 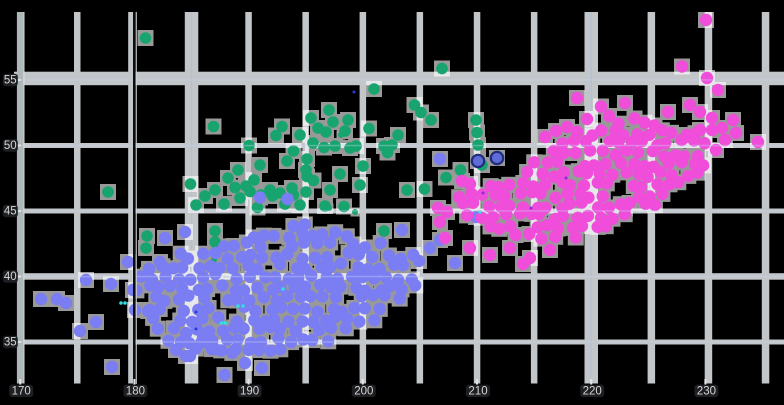 I want to click on svg-text: 40, so click(x=10, y=277).